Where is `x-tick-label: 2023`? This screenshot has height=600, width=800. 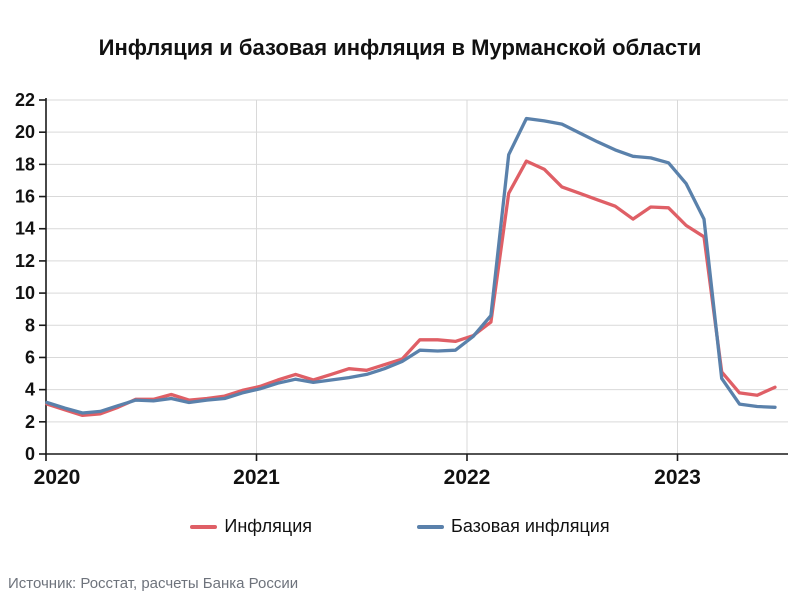
x-tick-label: 2023 is located at coordinates (677, 477).